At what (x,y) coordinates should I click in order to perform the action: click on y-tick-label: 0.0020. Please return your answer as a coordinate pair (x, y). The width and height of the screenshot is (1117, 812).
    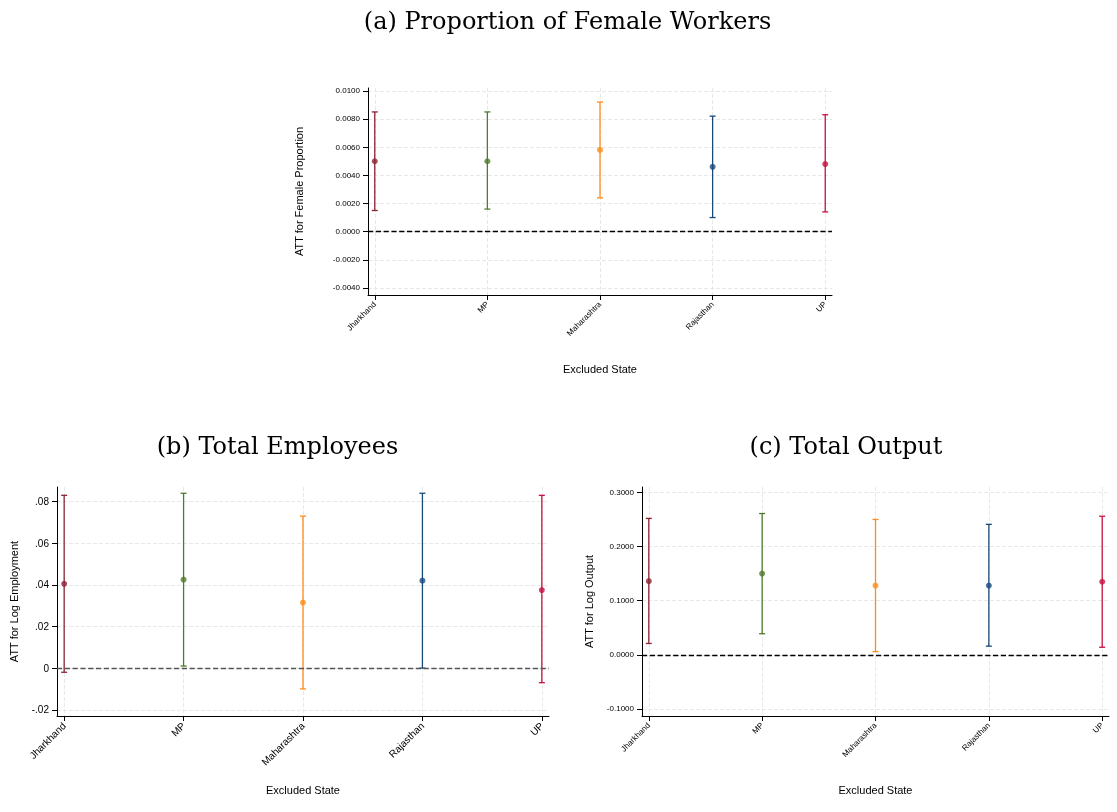
    Looking at the image, I should click on (348, 203).